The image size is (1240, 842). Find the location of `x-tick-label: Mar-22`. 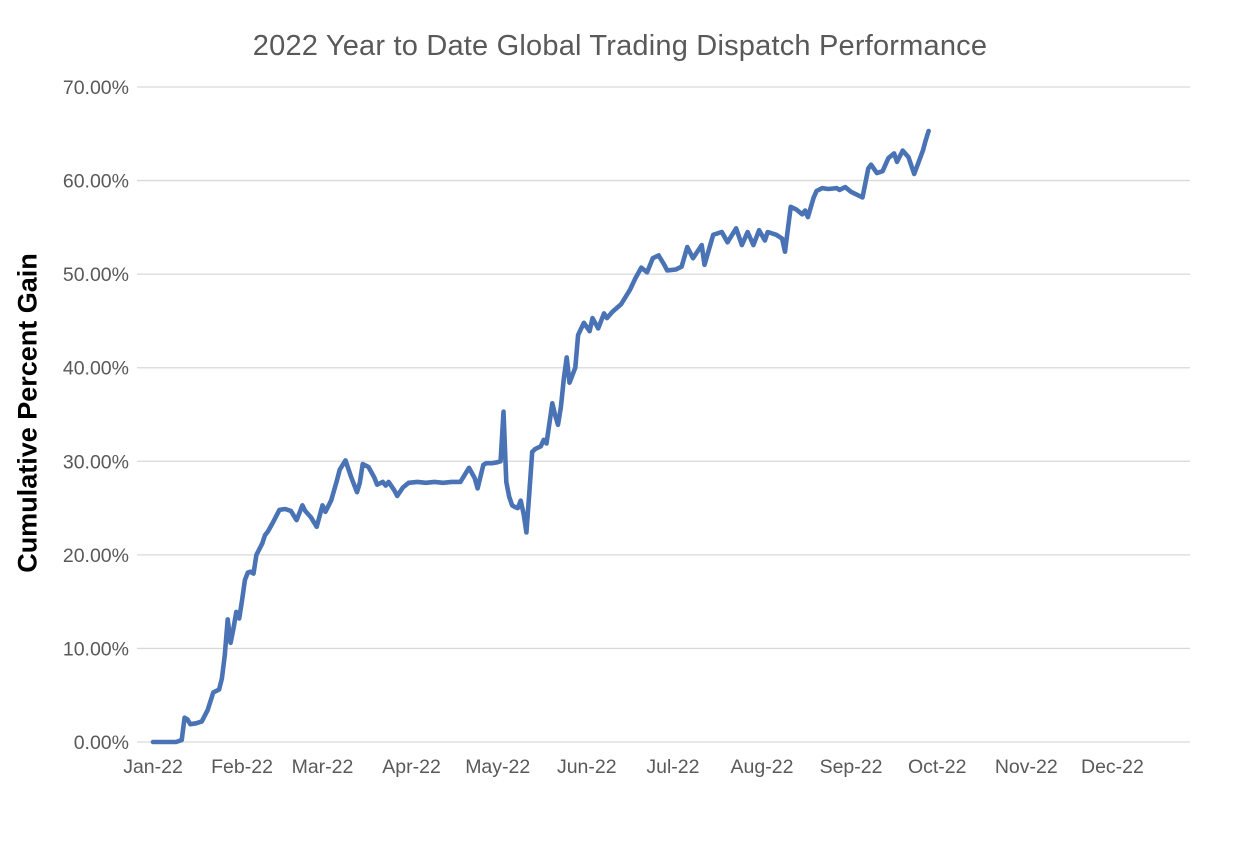

x-tick-label: Mar-22 is located at coordinates (323, 767).